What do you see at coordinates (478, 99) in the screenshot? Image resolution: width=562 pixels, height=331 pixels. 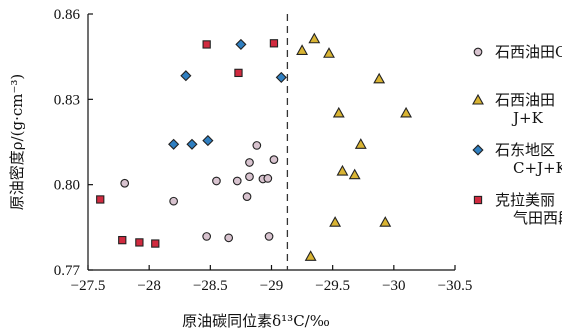 I see `legend-marker-triangle` at bounding box center [478, 99].